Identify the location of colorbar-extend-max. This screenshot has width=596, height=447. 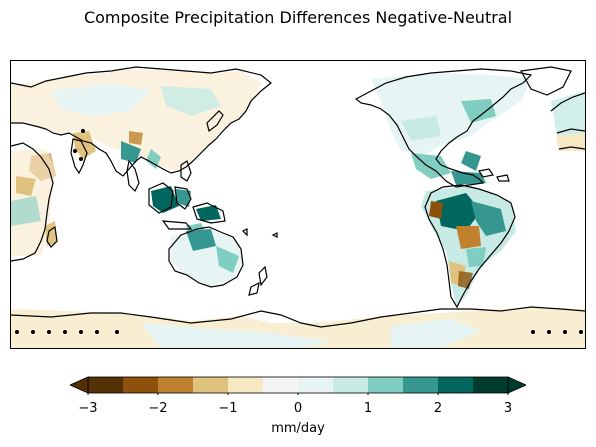
(516, 385).